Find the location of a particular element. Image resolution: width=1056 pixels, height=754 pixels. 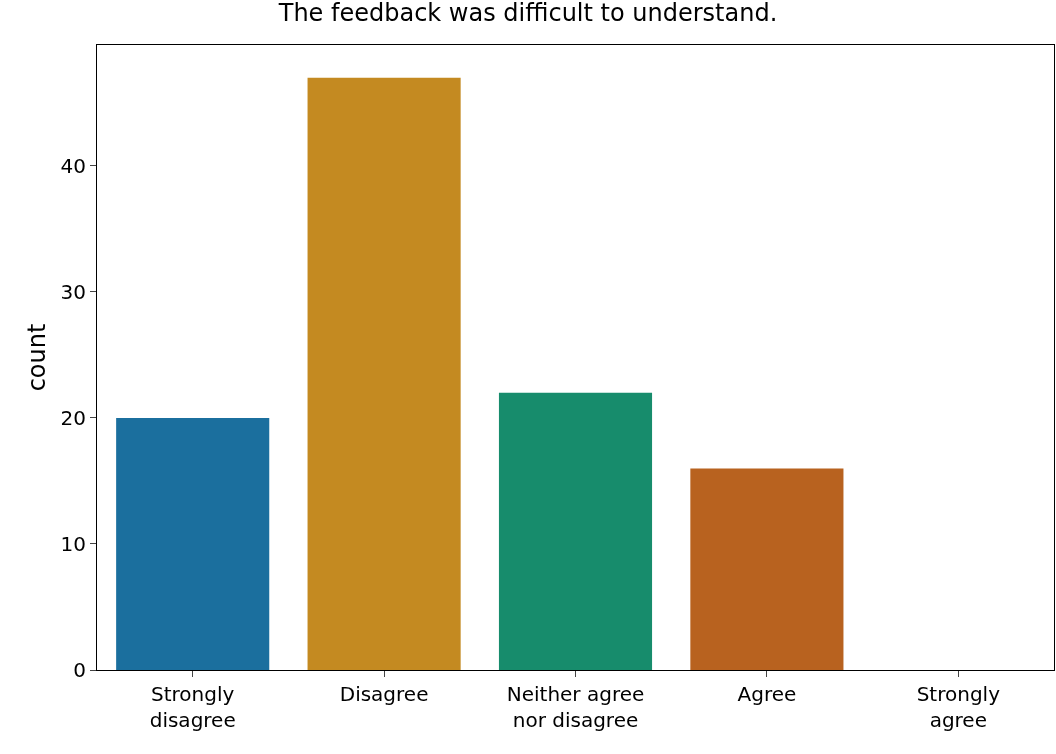

x-tick-label: Disagree is located at coordinates (384, 694).